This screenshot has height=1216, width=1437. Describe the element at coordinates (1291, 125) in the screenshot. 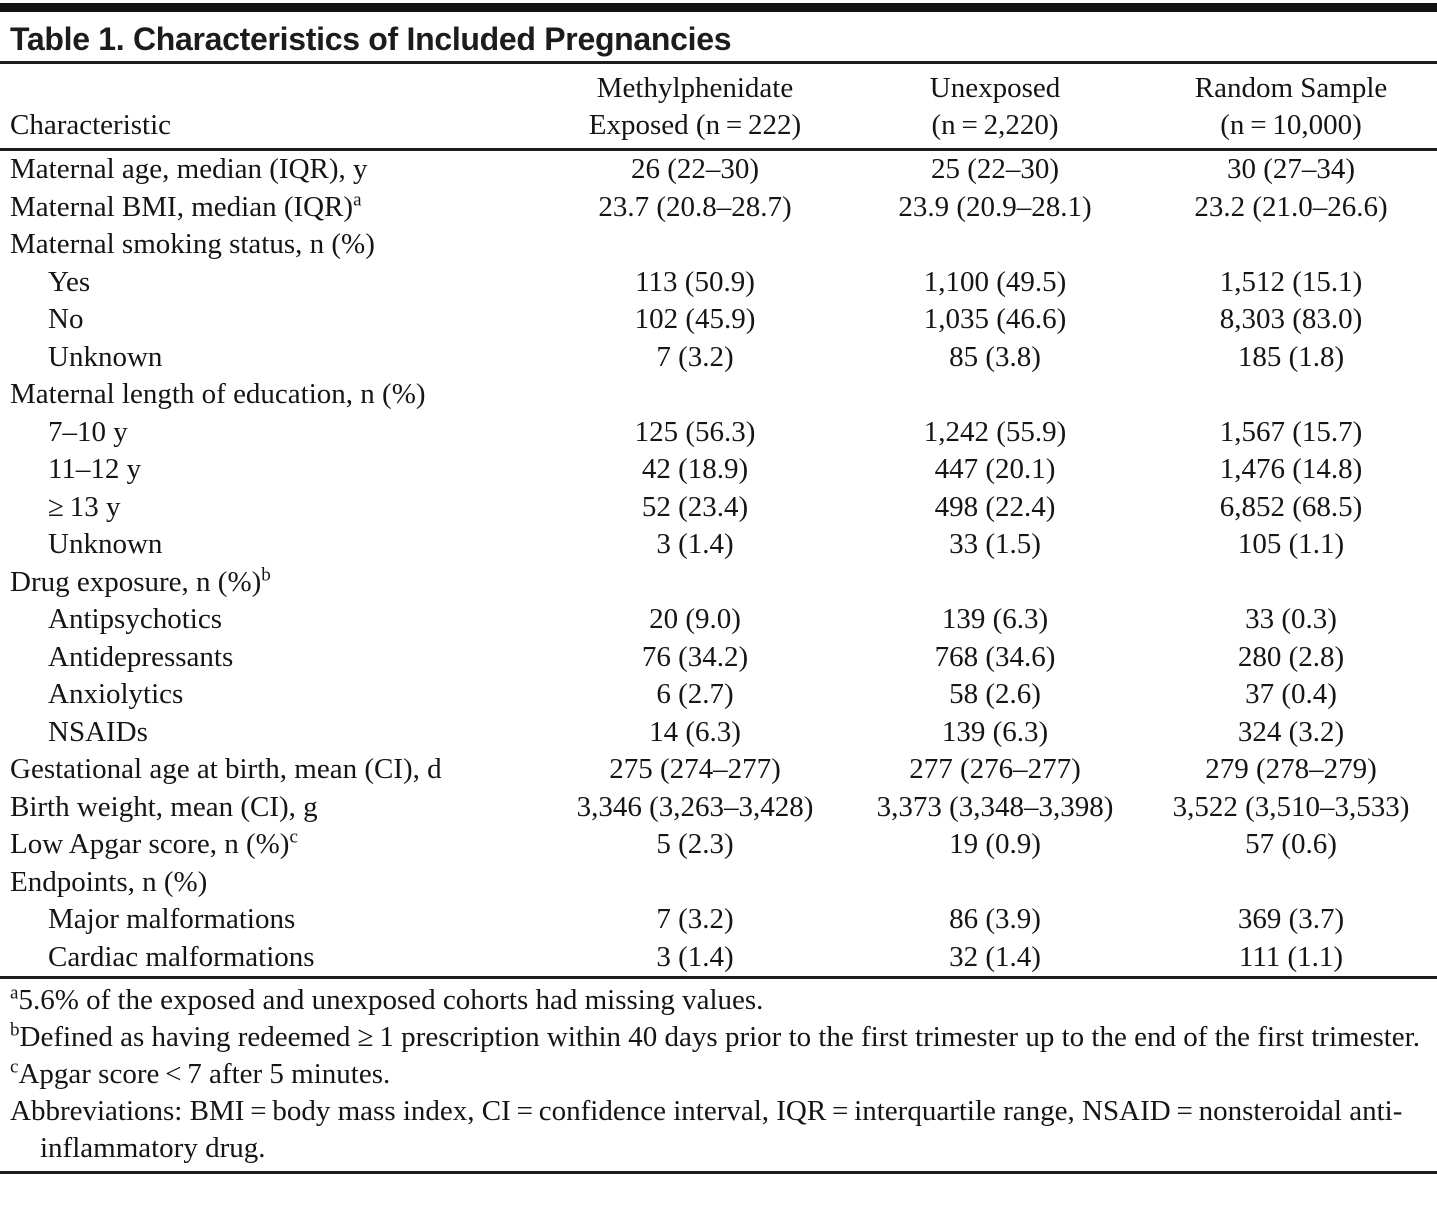

I see `column-header-random-line2: (n = 10,000)` at that location.